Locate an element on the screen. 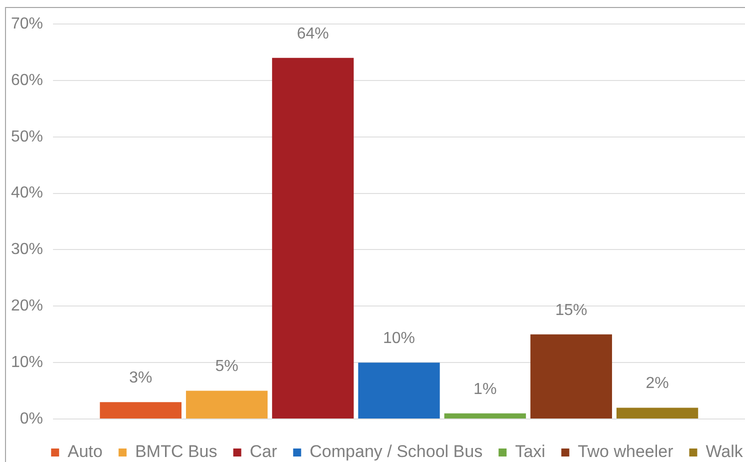  y-tick-label: 30% is located at coordinates (26, 249).